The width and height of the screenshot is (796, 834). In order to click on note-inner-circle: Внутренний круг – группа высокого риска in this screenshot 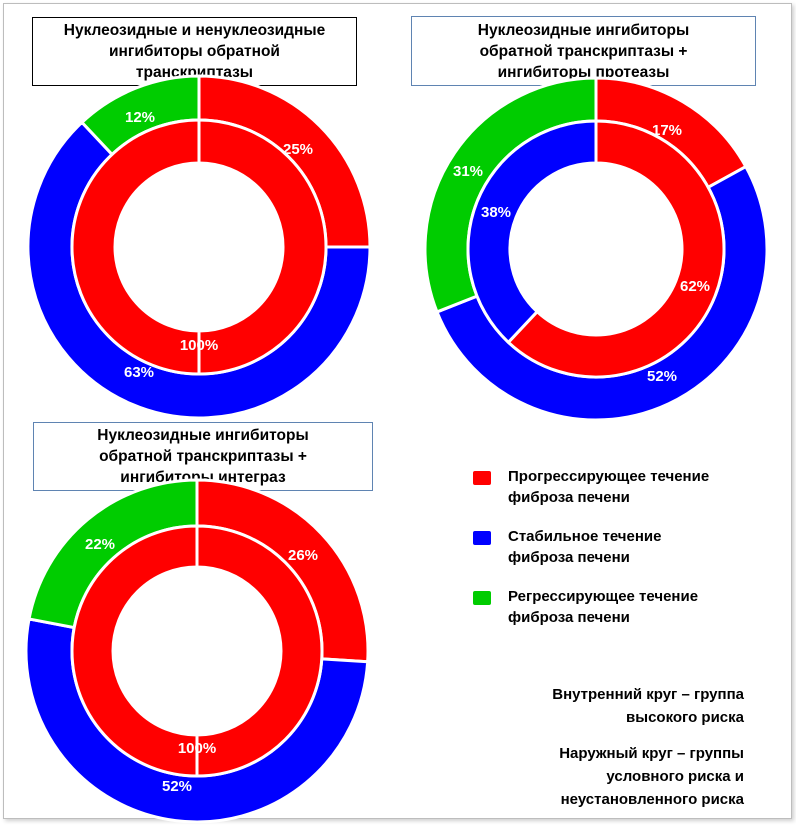, I will do `click(621, 706)`.